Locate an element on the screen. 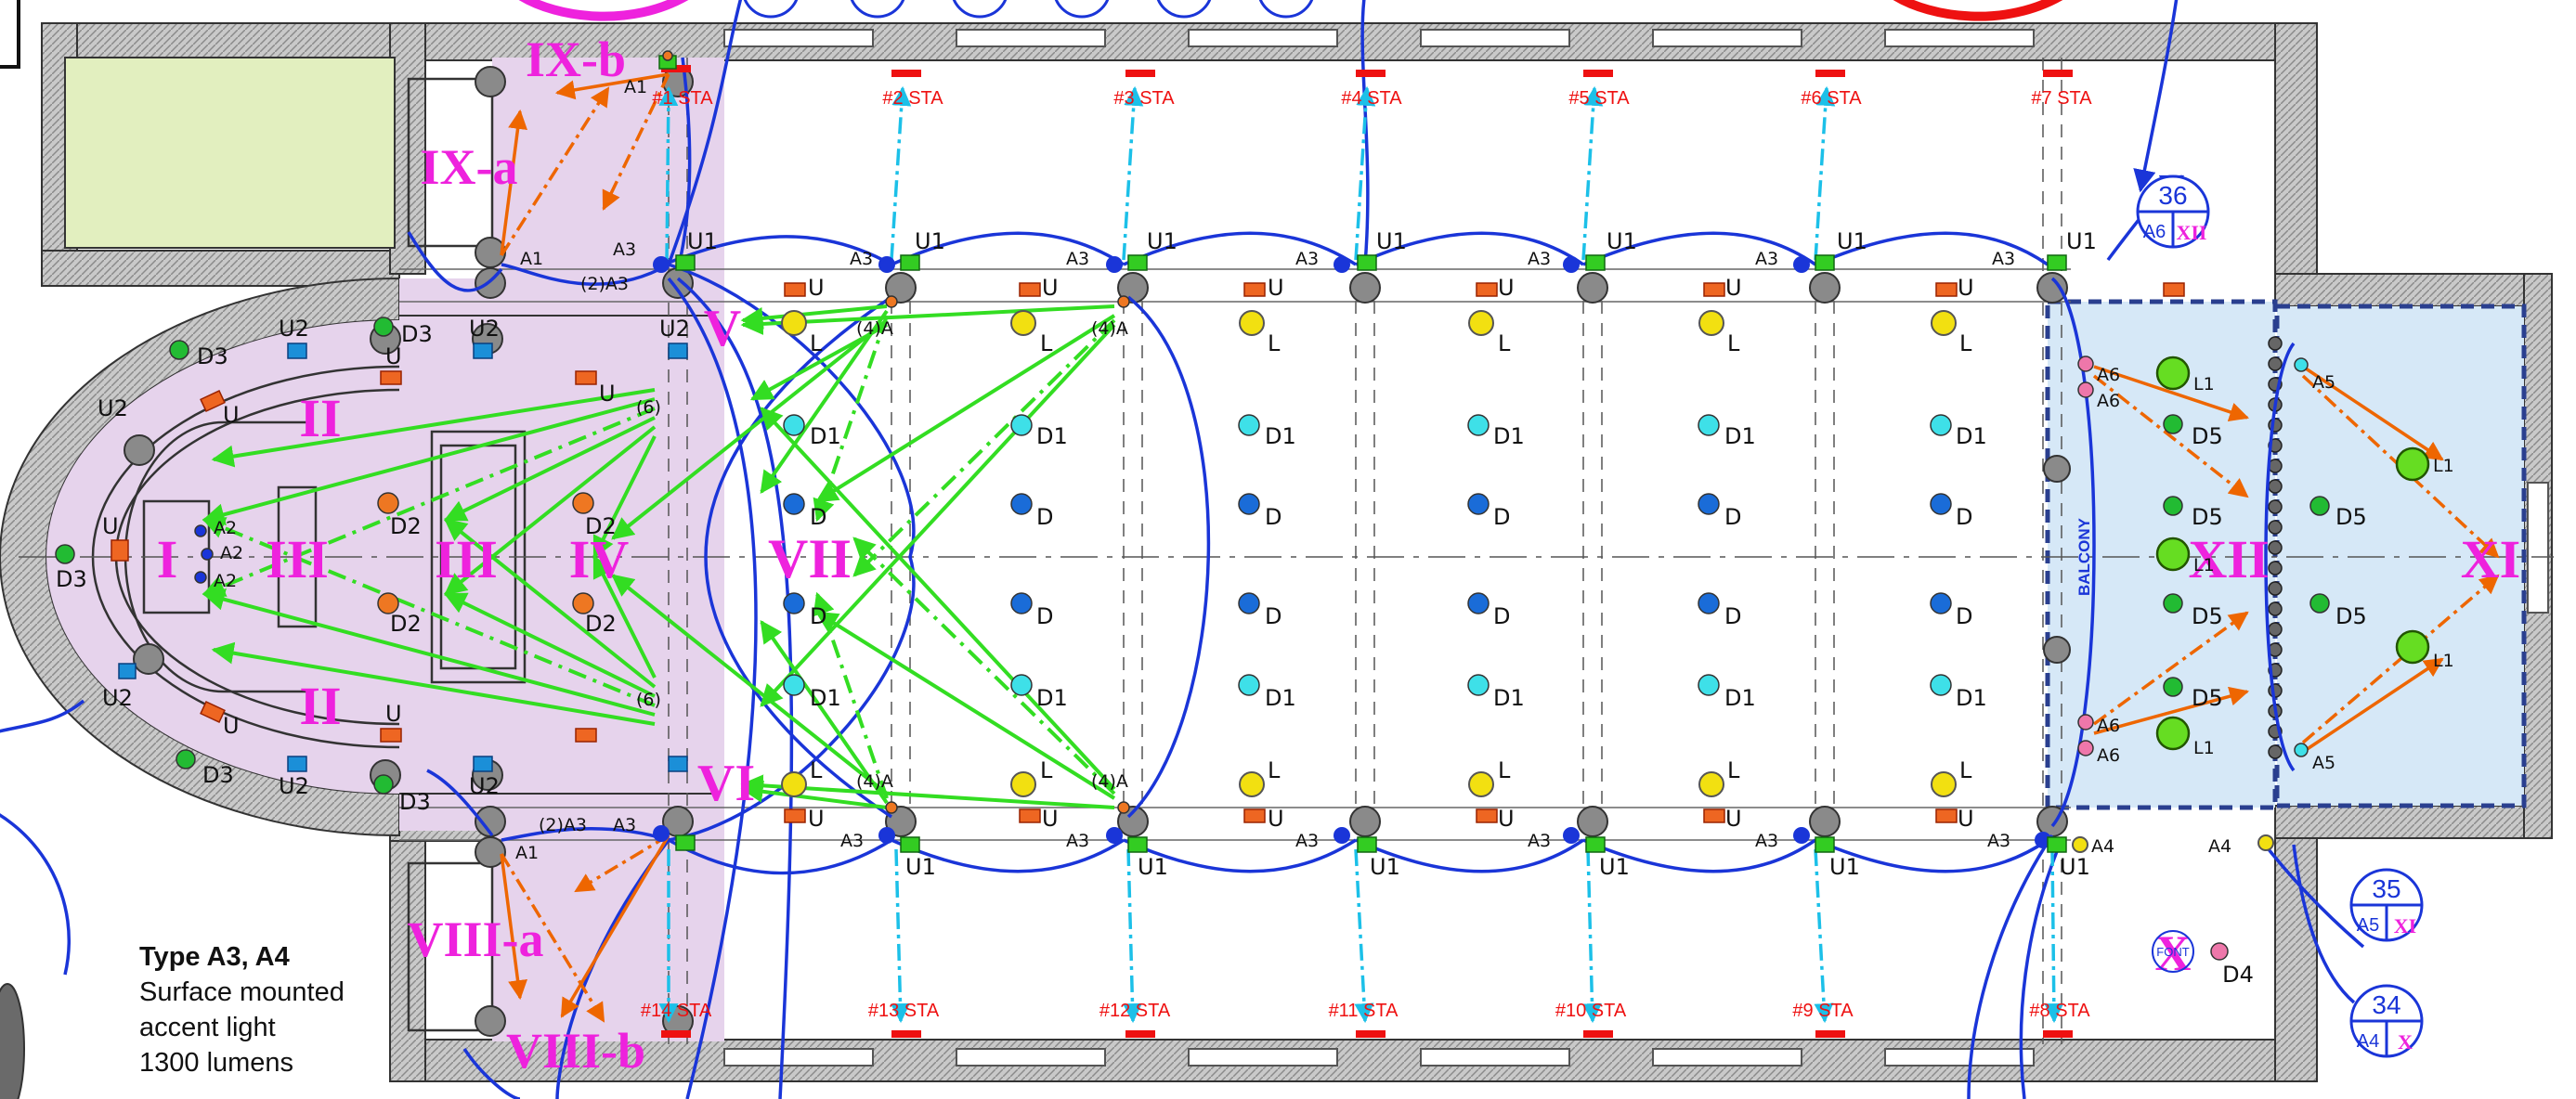 Image resolution: width=2576 pixels, height=1099 pixels. label-l1-3: L1 is located at coordinates (2204, 748).